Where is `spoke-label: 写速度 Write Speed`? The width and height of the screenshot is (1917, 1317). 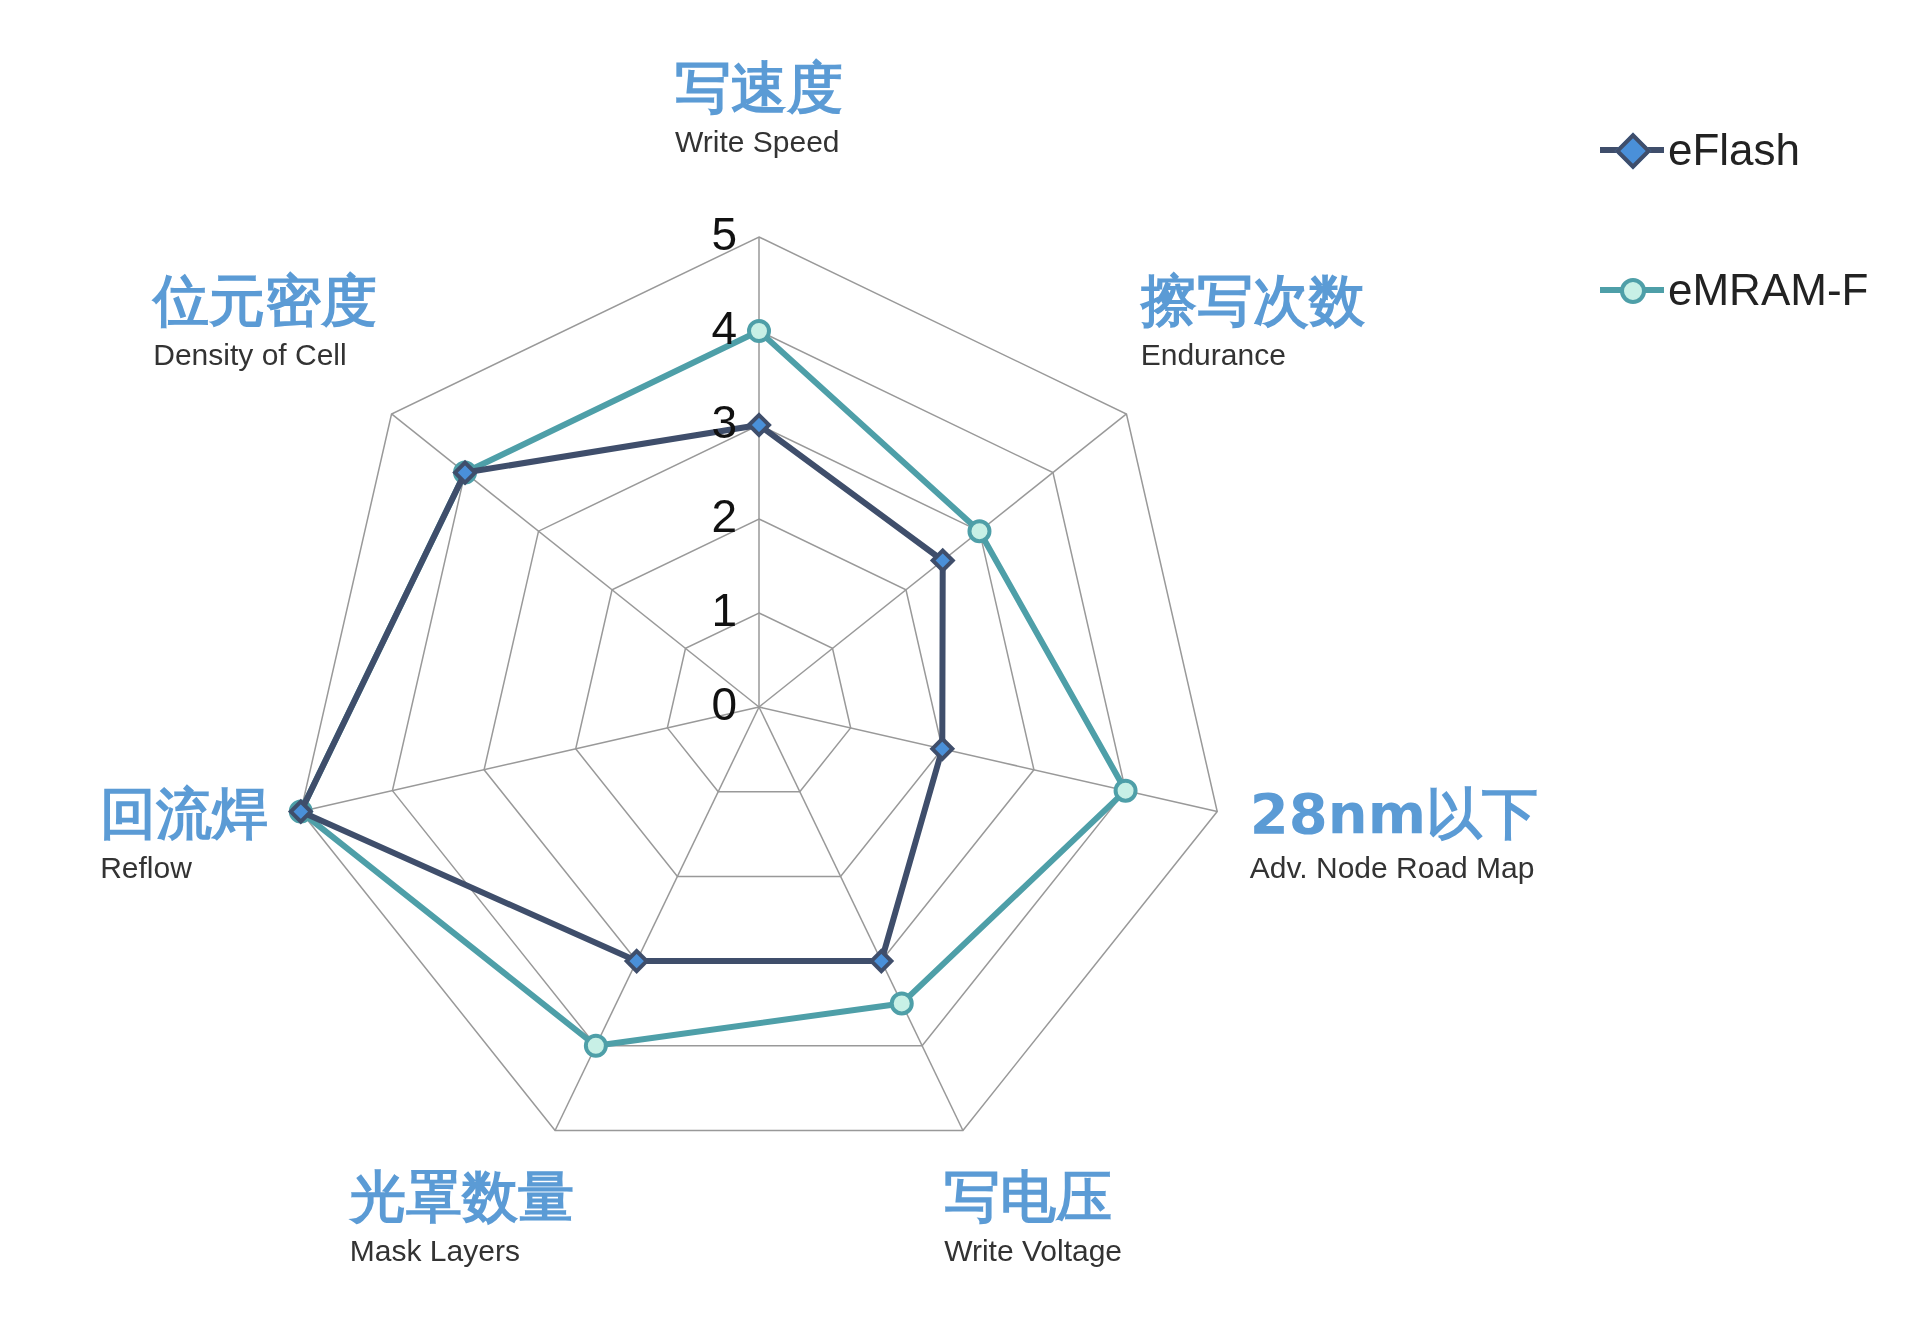 spoke-label: 写速度 Write Speed is located at coordinates (759, 106).